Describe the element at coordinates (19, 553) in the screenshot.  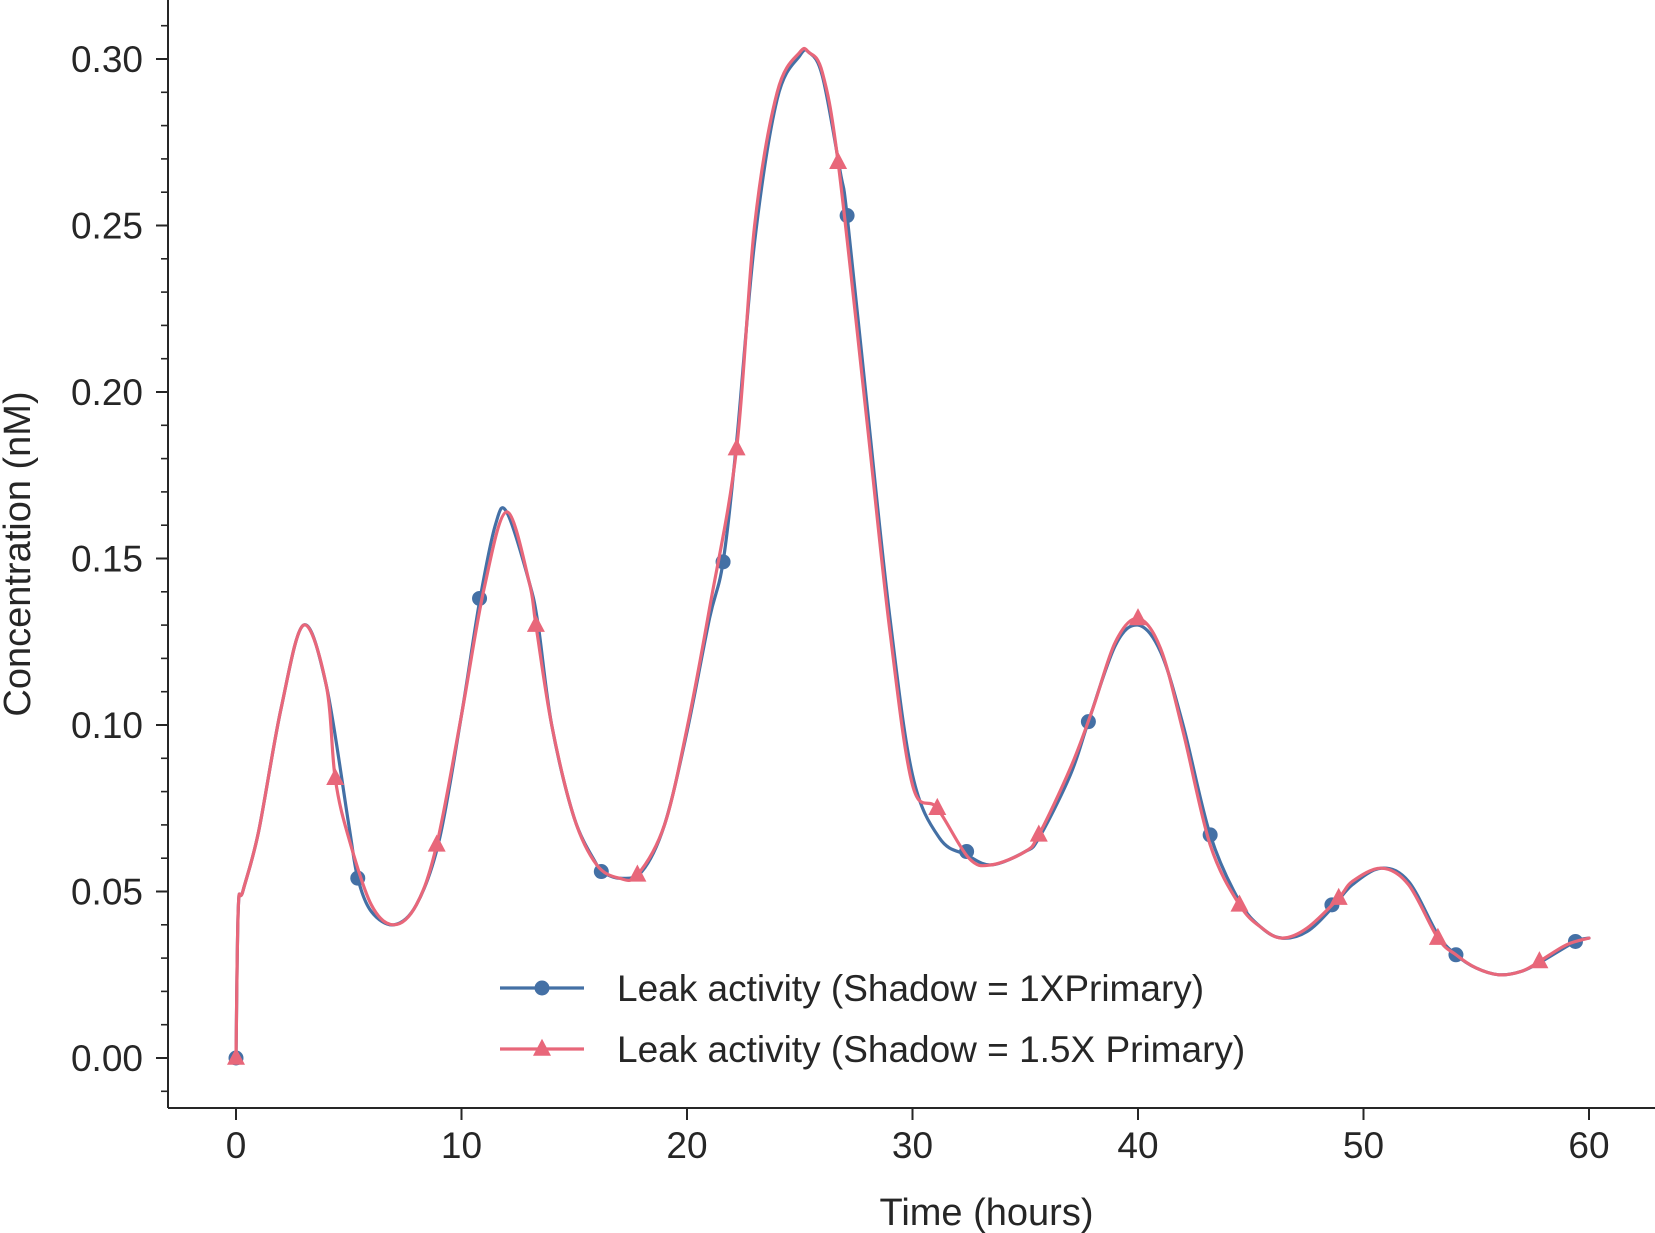
I see `y-axis-title: Concentration (nM)` at that location.